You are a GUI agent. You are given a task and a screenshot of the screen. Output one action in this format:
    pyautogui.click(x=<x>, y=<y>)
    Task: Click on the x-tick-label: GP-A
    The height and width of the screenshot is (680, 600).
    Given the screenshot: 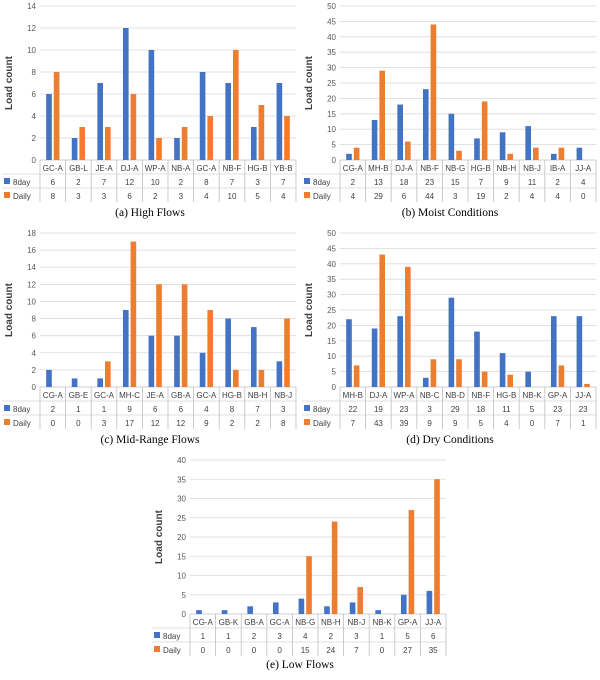 What is the action you would take?
    pyautogui.click(x=408, y=622)
    